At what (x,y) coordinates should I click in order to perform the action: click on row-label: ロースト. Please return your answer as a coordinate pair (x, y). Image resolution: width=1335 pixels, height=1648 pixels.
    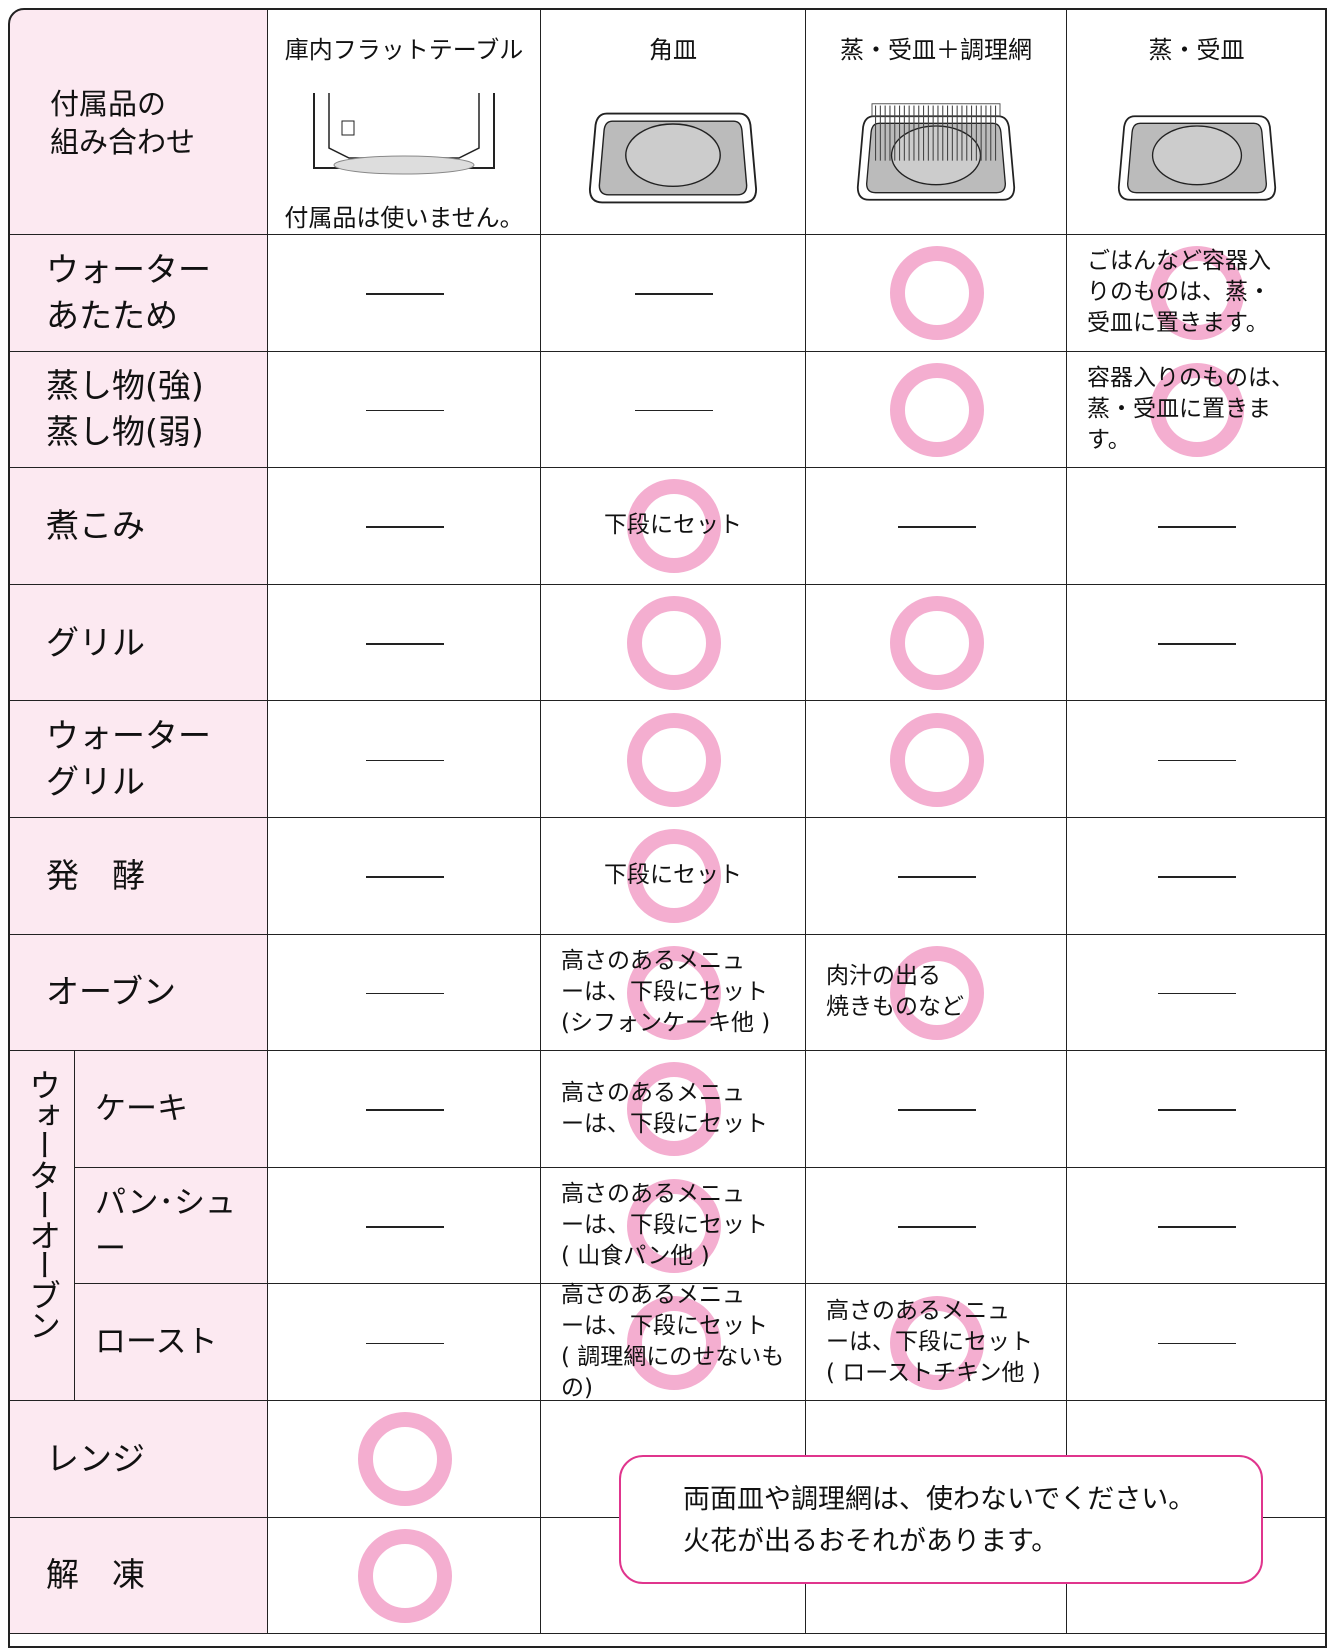
    Looking at the image, I should click on (156, 1342).